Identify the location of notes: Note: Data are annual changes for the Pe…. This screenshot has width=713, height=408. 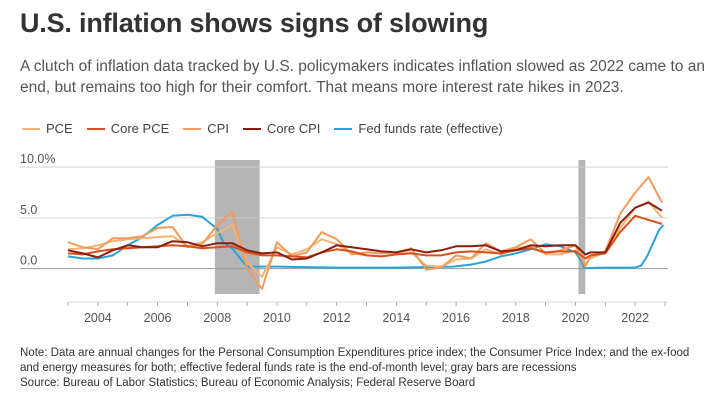
(362, 368).